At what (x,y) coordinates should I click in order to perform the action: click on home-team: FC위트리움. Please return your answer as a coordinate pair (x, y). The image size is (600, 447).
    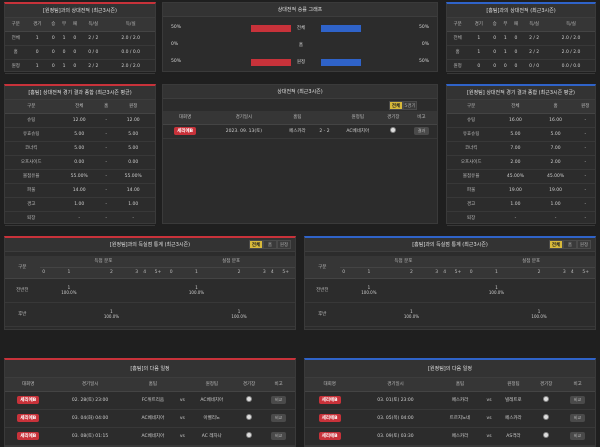
    Looking at the image, I should click on (152, 400).